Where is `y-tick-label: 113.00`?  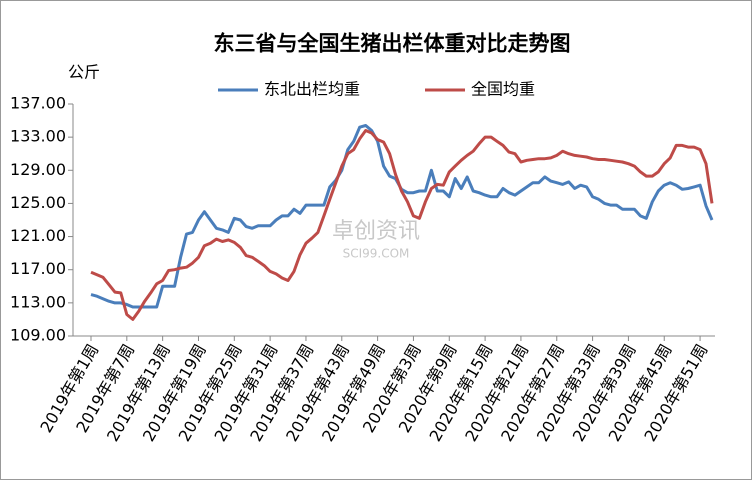
y-tick-label: 113.00 is located at coordinates (38, 301).